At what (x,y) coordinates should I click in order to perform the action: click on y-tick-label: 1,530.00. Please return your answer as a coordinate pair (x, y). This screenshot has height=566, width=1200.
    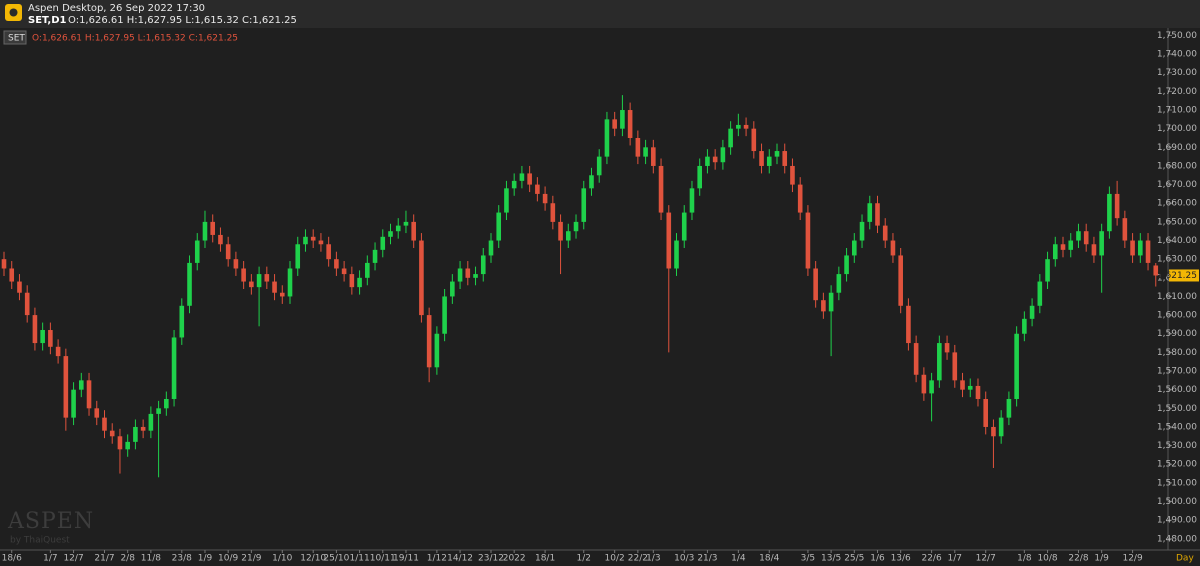
    Looking at the image, I should click on (1177, 446).